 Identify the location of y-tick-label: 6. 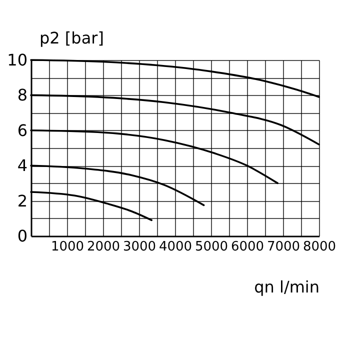
(22, 130).